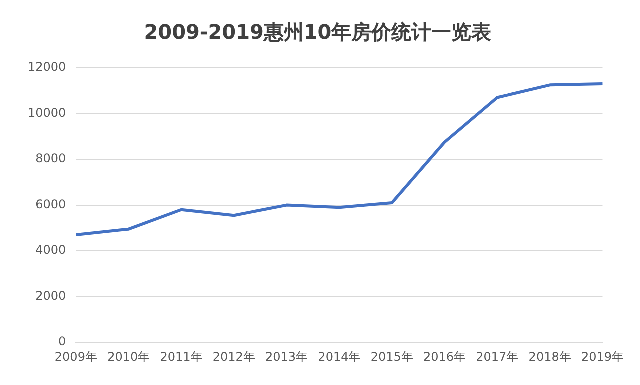 Image resolution: width=640 pixels, height=385 pixels. What do you see at coordinates (62, 341) in the screenshot?
I see `y-tick-label: 0` at bounding box center [62, 341].